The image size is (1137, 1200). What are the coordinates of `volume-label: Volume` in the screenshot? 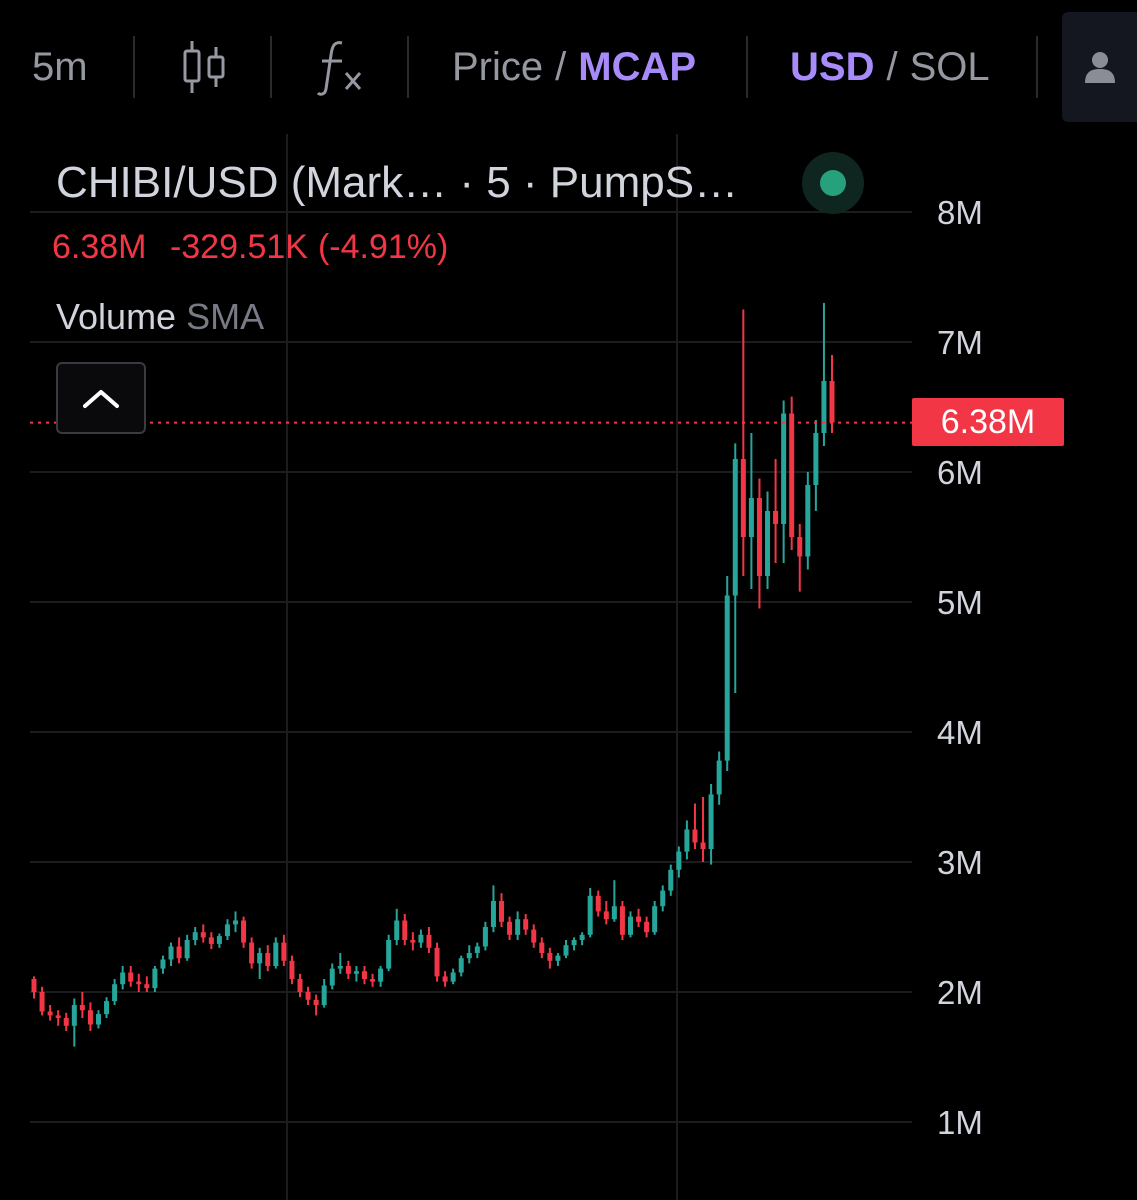 It's located at (116, 316).